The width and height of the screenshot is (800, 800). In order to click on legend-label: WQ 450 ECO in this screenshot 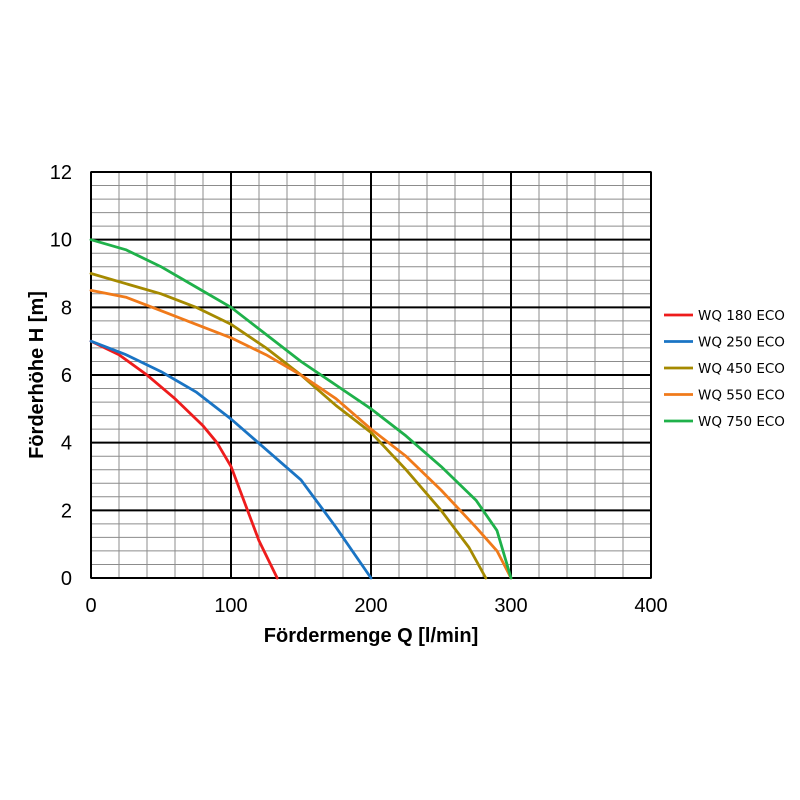, I will do `click(741, 369)`.